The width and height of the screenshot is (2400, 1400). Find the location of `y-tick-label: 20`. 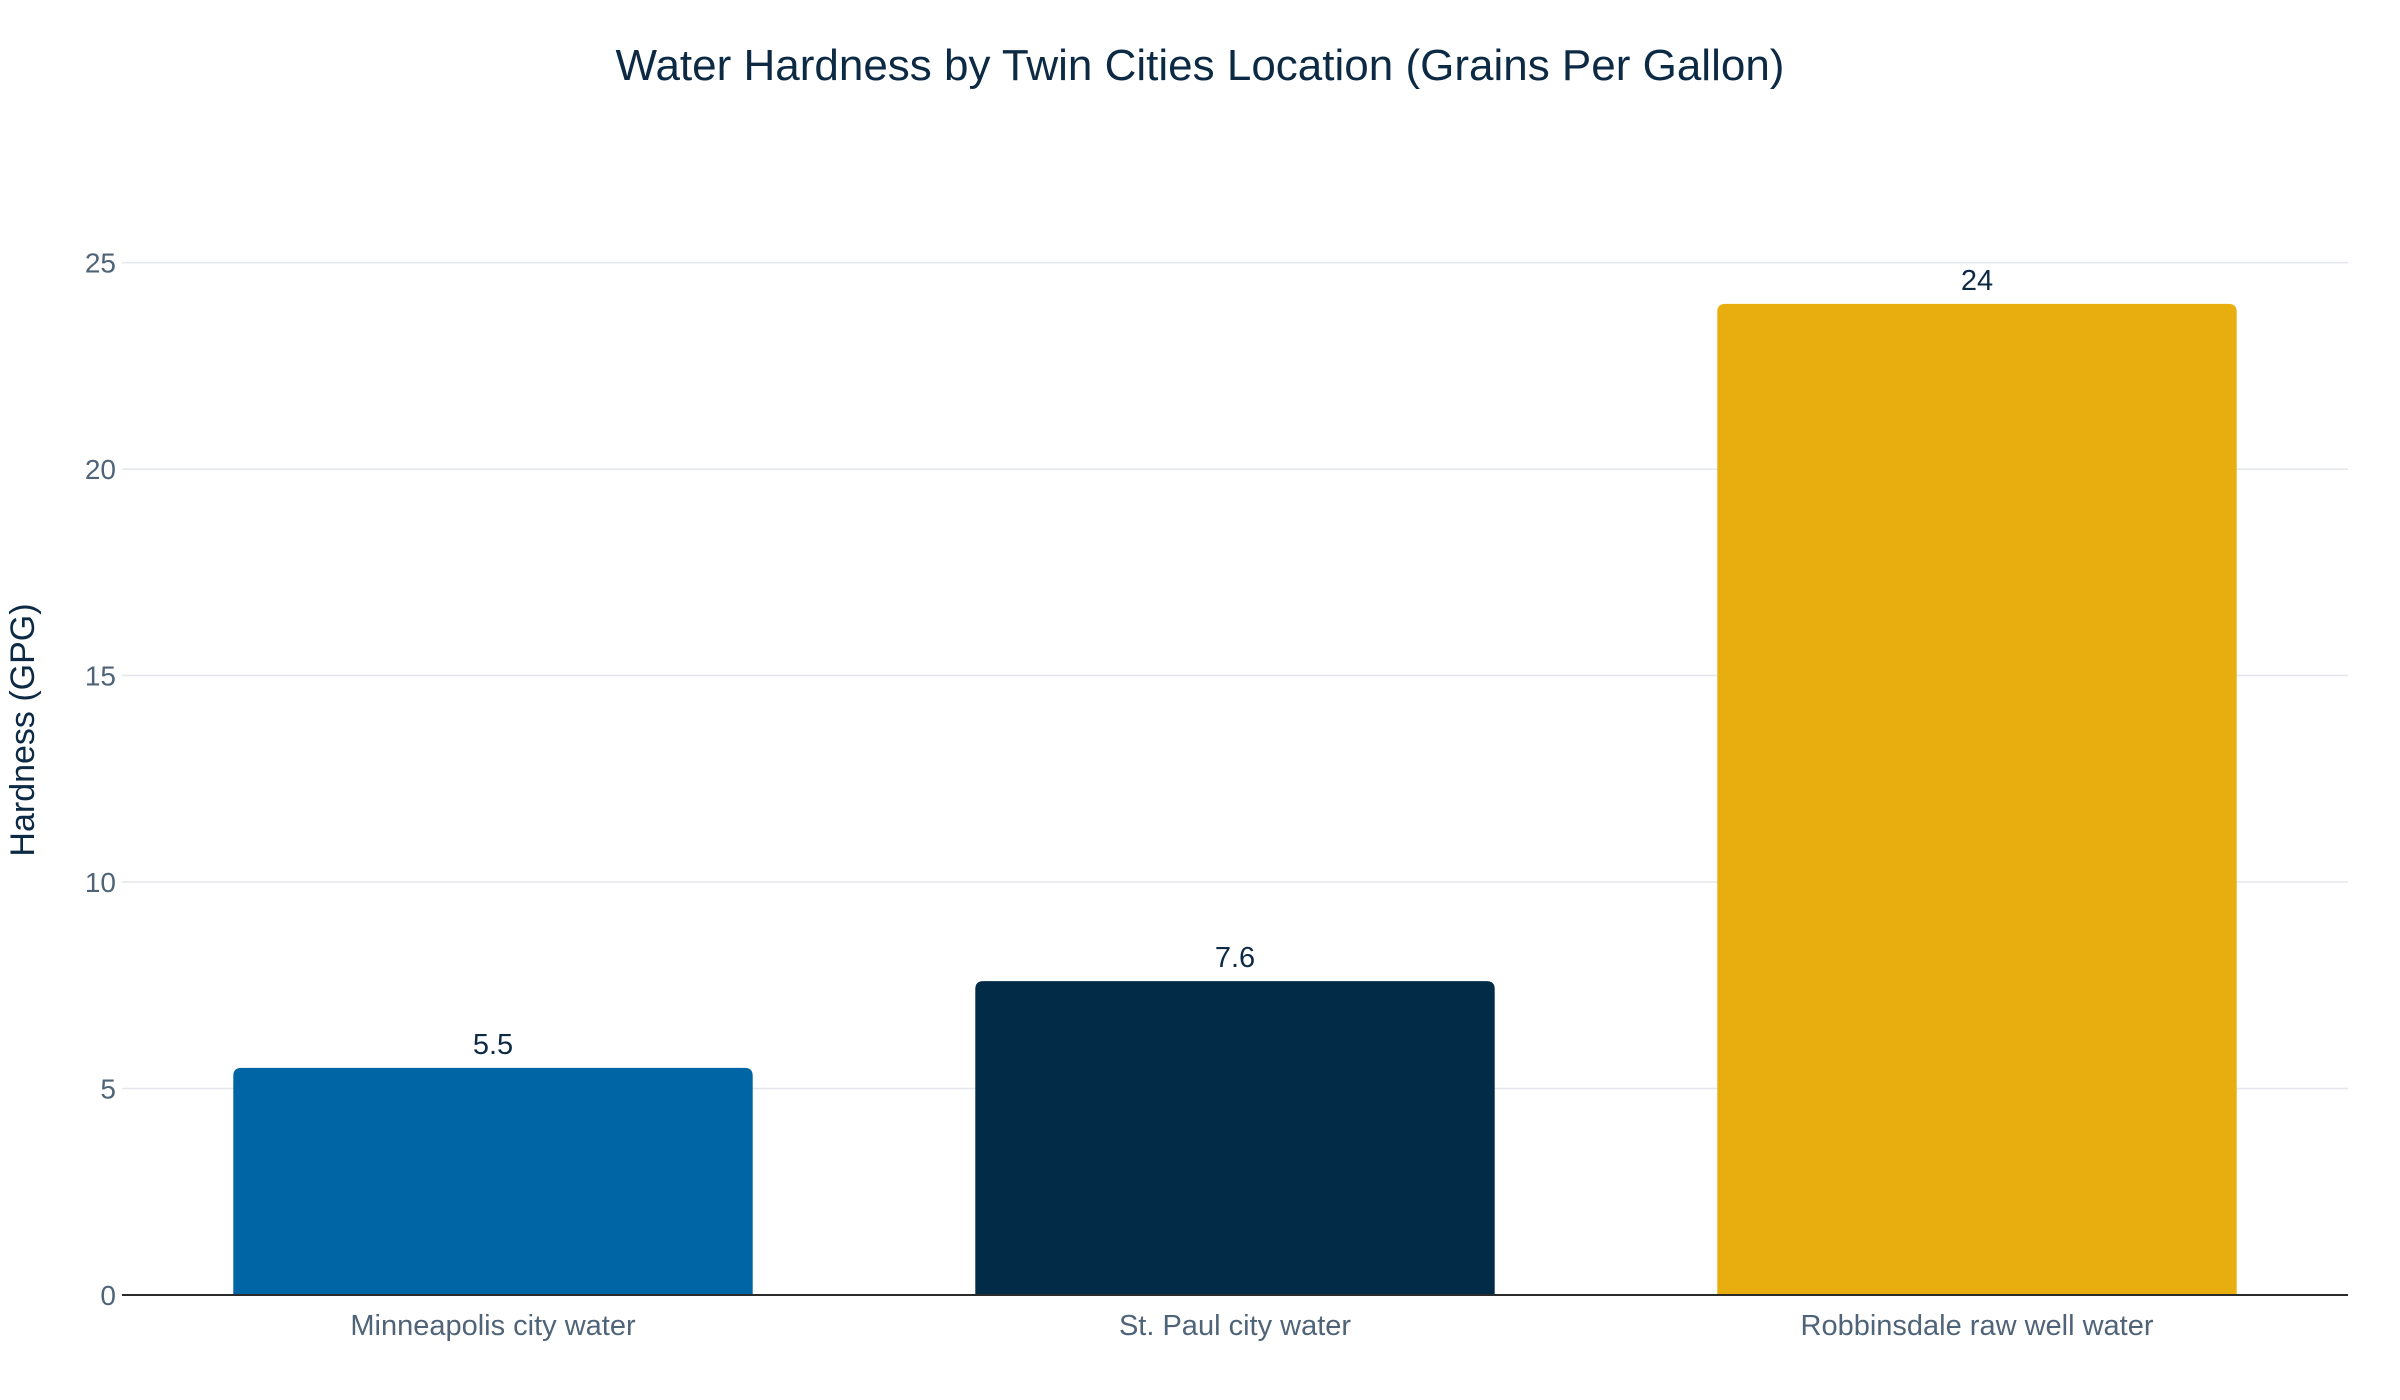

y-tick-label: 20 is located at coordinates (100, 469).